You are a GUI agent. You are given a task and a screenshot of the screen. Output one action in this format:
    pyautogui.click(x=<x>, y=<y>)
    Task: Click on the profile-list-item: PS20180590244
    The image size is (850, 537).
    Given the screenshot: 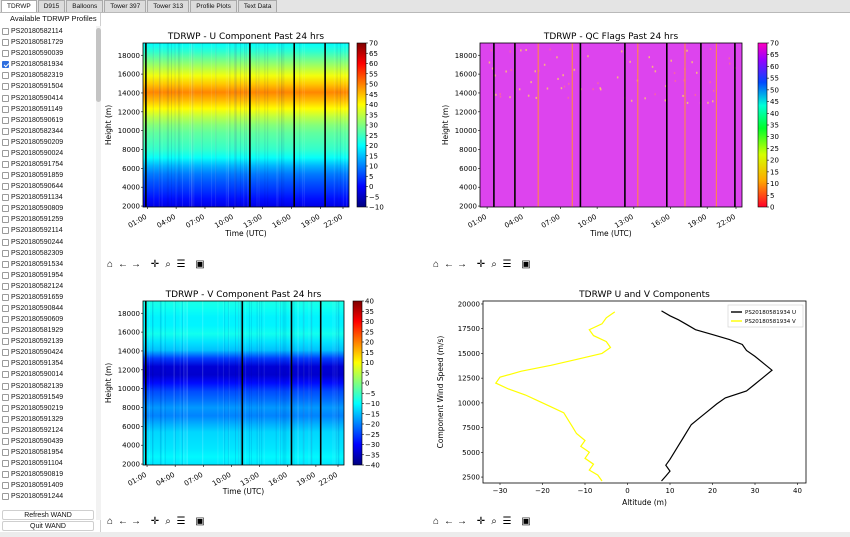 What is the action you would take?
    pyautogui.click(x=48, y=241)
    